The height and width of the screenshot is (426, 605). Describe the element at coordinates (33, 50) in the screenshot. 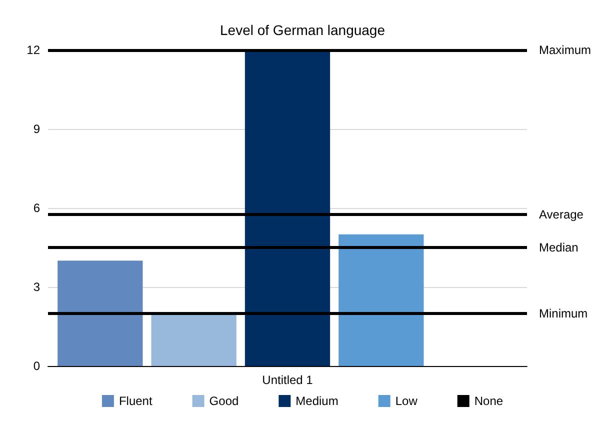

I see `y-tick-label: 12` at that location.